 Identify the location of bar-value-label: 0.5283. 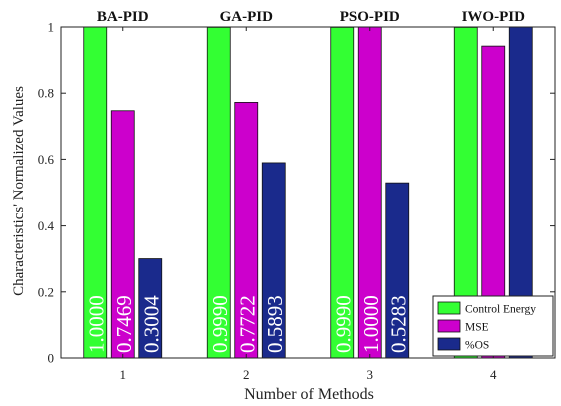
(398, 324).